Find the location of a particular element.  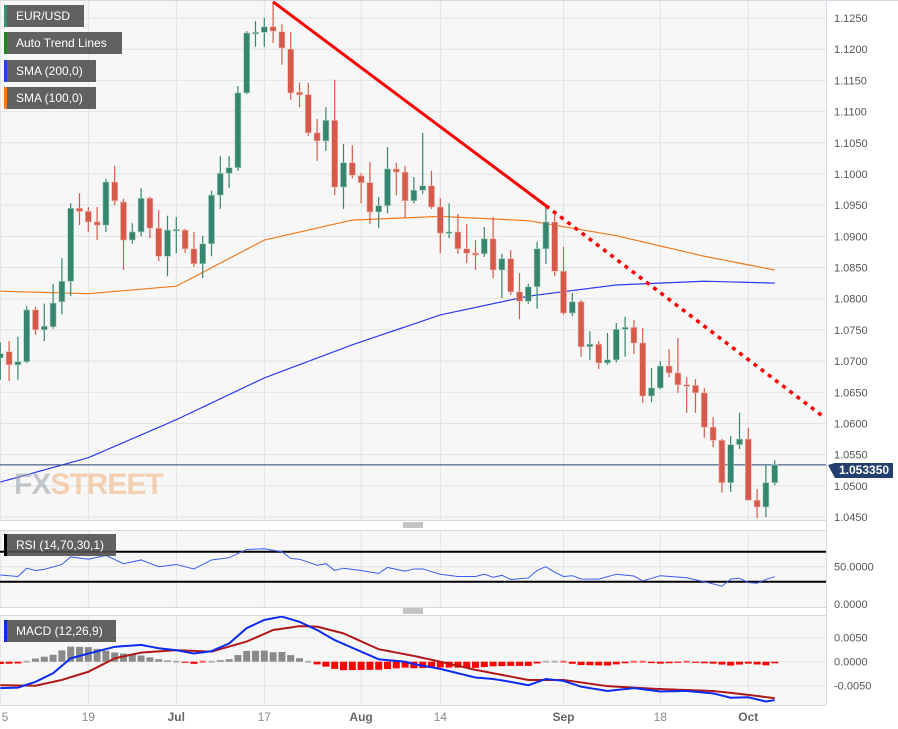

price-tick-label: 1.1050 is located at coordinates (851, 144).